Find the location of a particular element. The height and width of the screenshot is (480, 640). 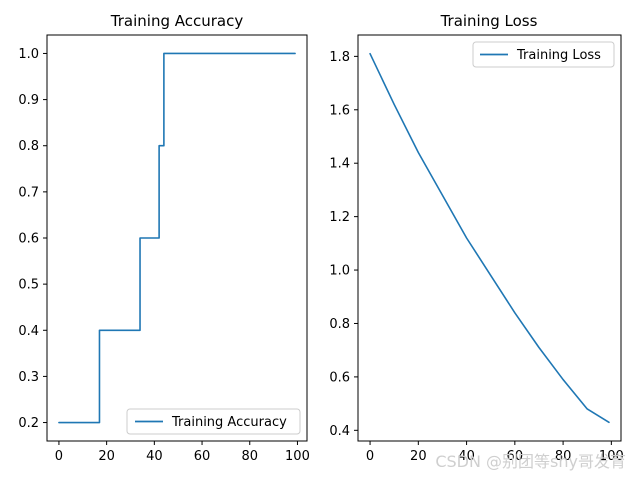

watermark: CSDN @别团等shy哥发育 is located at coordinates (530, 461).